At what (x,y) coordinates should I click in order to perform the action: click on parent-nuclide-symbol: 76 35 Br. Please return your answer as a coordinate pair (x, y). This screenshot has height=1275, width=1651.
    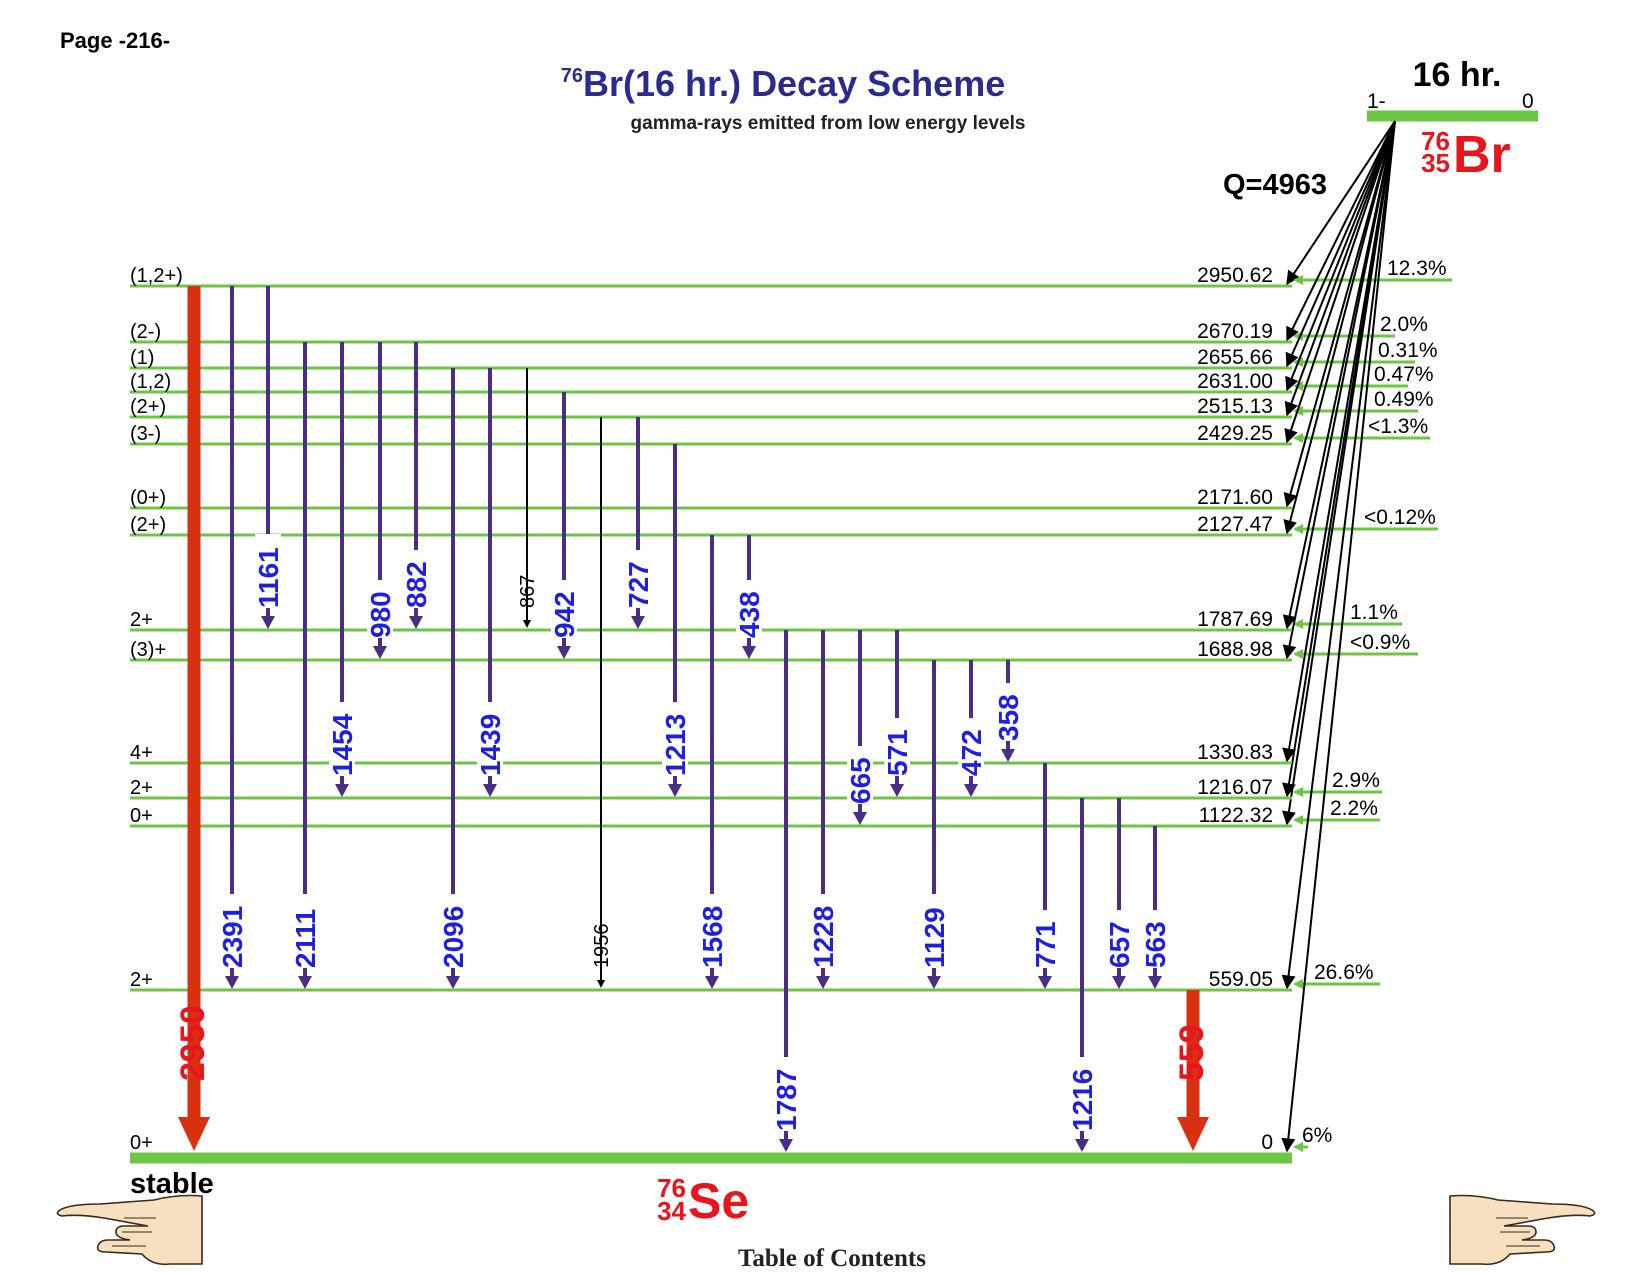
    Looking at the image, I should click on (1466, 155).